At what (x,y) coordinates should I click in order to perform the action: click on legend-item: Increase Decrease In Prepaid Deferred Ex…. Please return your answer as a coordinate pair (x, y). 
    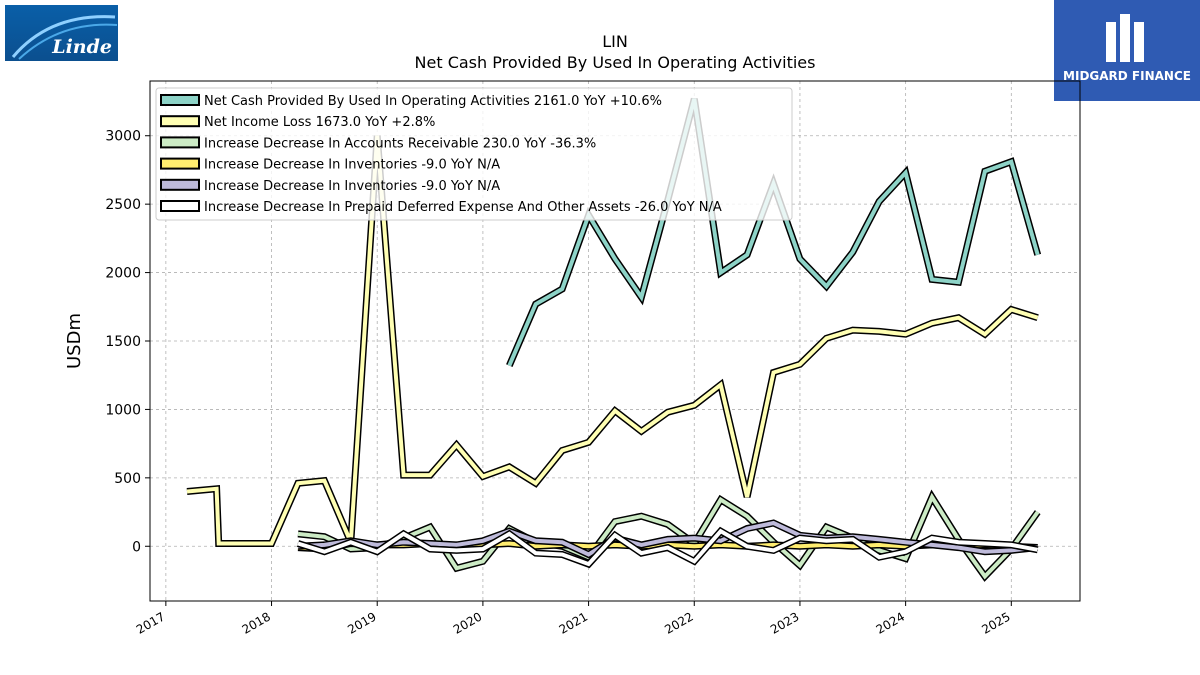
    Looking at the image, I should click on (441, 207).